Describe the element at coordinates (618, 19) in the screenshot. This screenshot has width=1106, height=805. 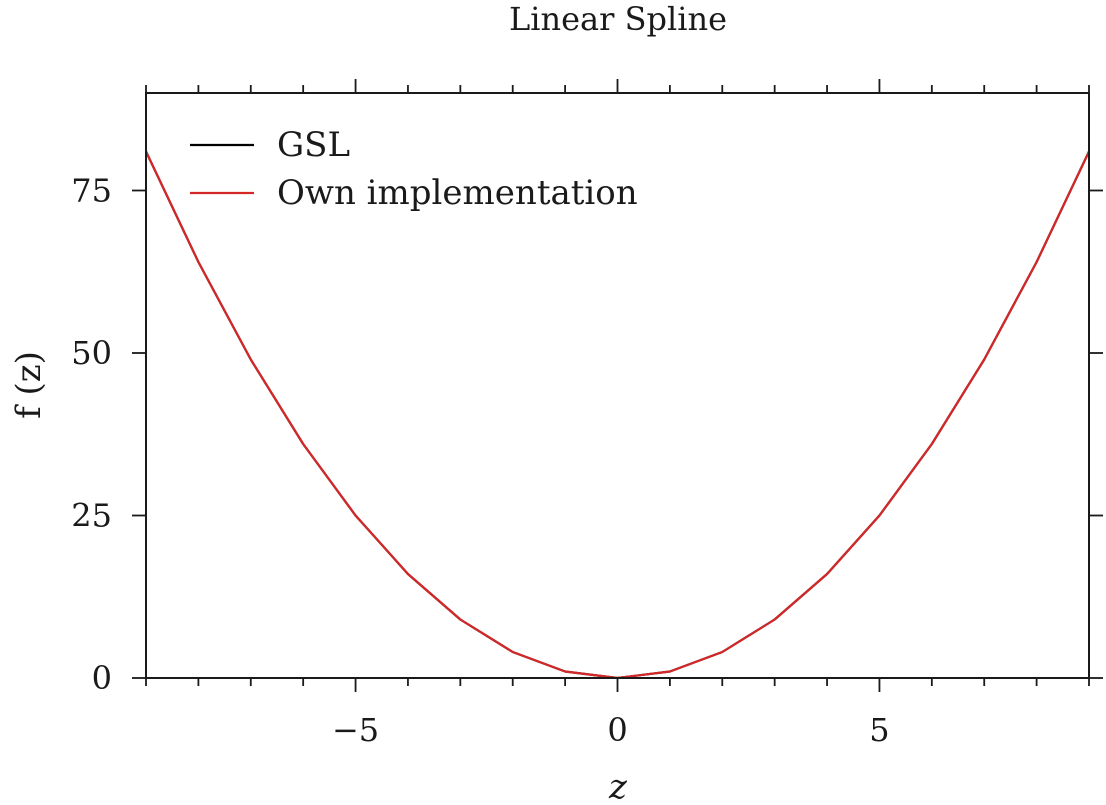
I see `chart-title: Linear Spline` at that location.